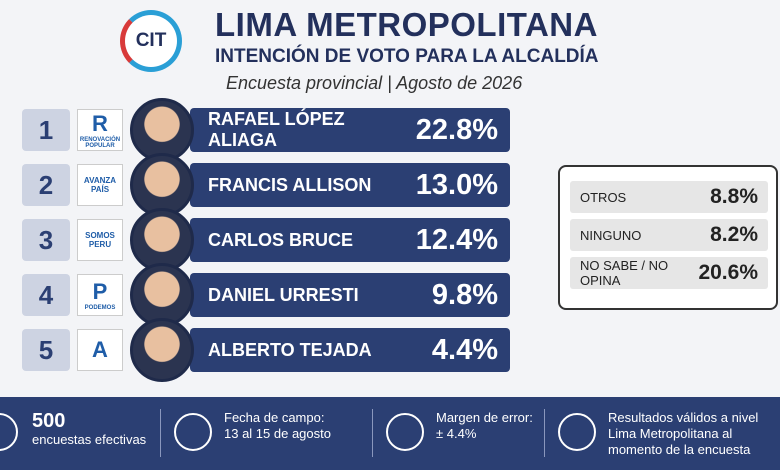 This screenshot has width=780, height=470. What do you see at coordinates (277, 433) in the screenshot?
I see `footer-bottom: 13 al 15 de agosto` at bounding box center [277, 433].